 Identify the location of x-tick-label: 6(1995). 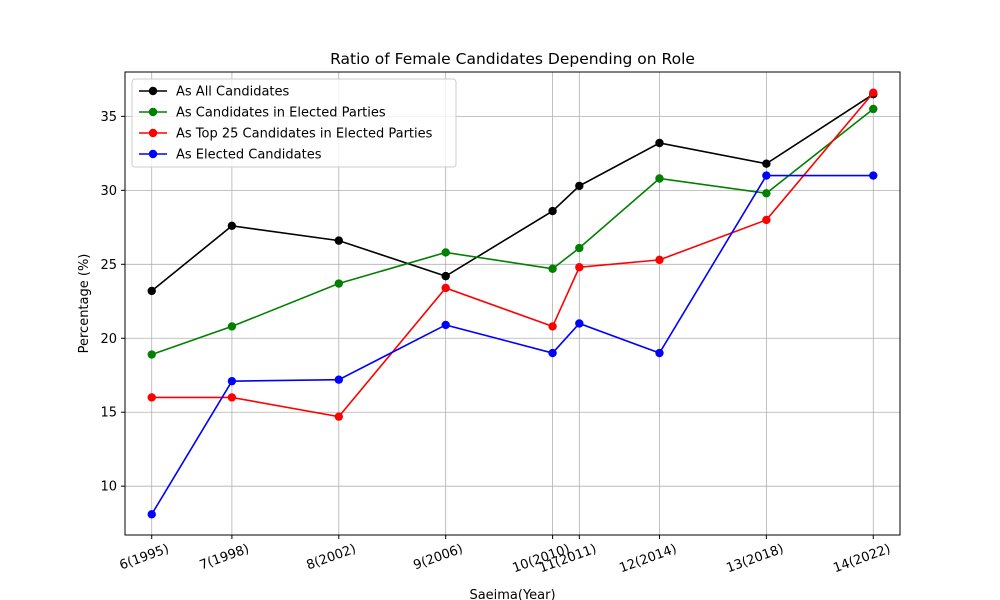
(145, 558).